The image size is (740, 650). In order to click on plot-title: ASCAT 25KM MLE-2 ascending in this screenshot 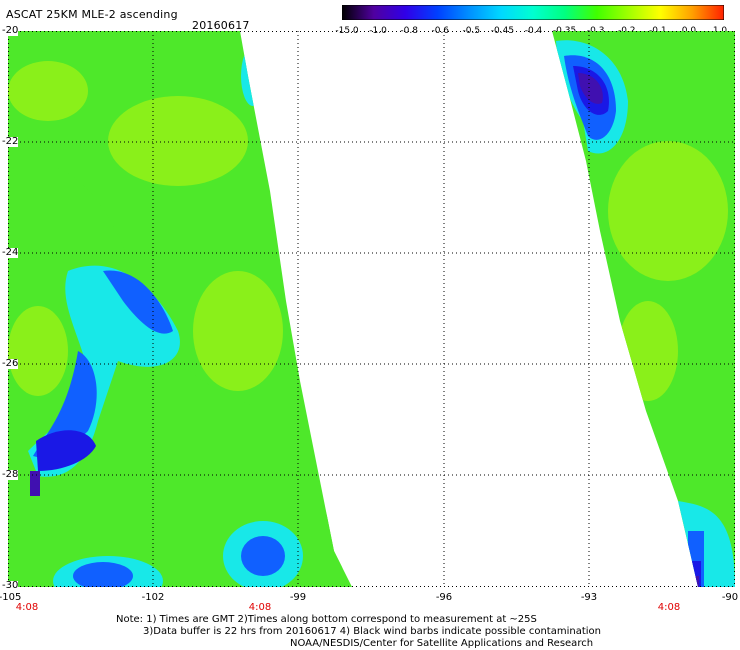, I will do `click(92, 14)`.